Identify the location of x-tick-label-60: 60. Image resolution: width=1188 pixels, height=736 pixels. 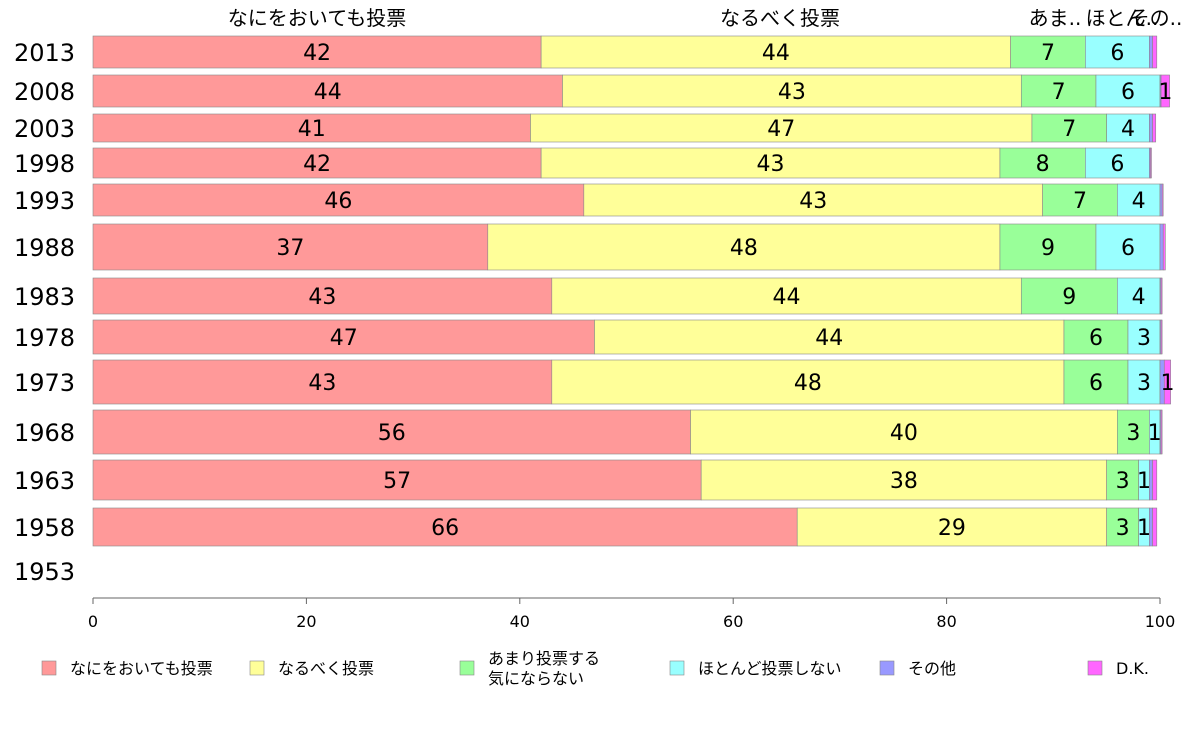
(733, 621).